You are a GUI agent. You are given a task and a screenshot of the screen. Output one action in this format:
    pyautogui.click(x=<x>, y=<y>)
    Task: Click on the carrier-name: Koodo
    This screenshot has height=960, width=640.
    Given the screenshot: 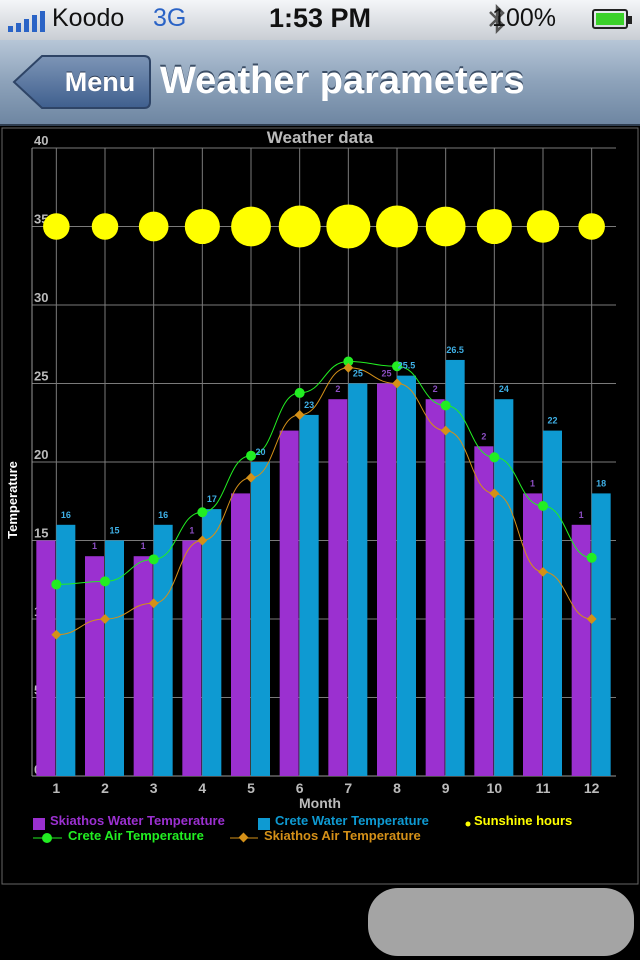 What is the action you would take?
    pyautogui.click(x=88, y=18)
    